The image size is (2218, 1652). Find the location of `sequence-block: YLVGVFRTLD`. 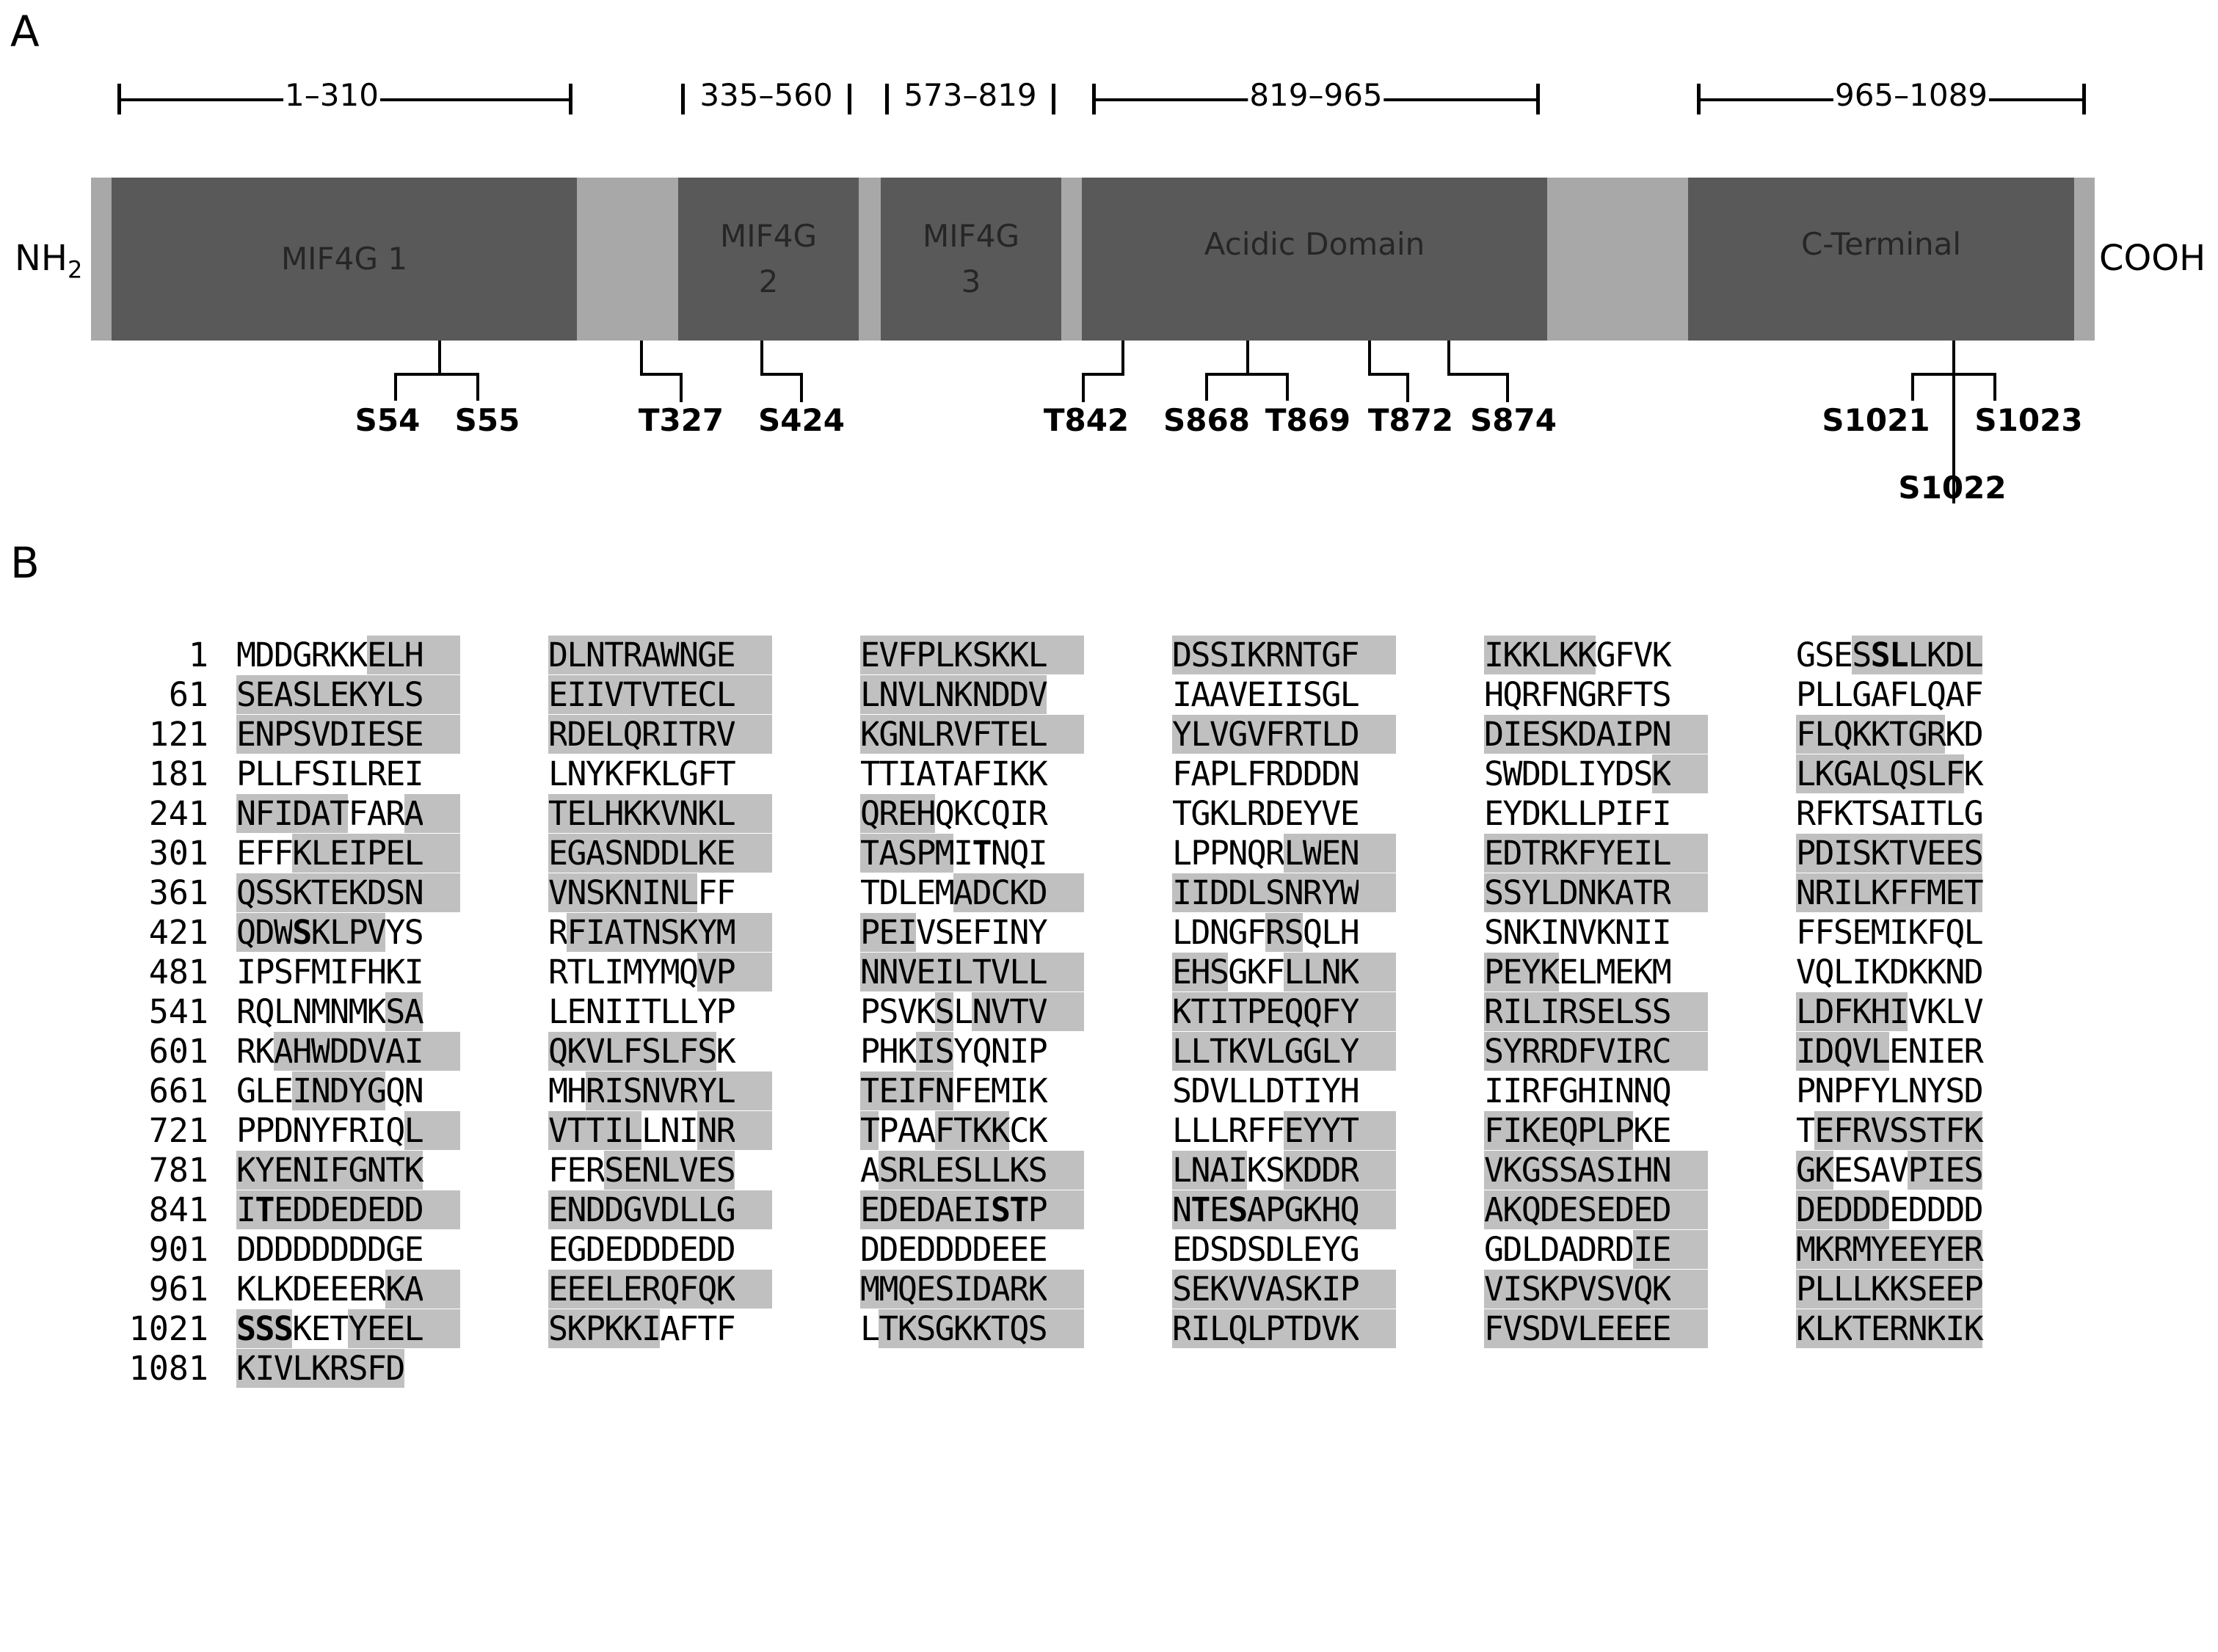

sequence-block: YLVGVFRTLD is located at coordinates (1284, 734).